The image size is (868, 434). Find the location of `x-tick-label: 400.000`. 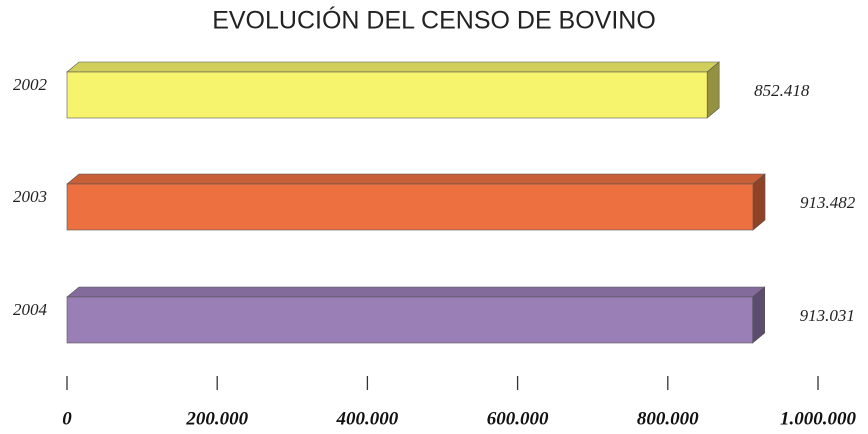

x-tick-label: 400.000 is located at coordinates (367, 418).